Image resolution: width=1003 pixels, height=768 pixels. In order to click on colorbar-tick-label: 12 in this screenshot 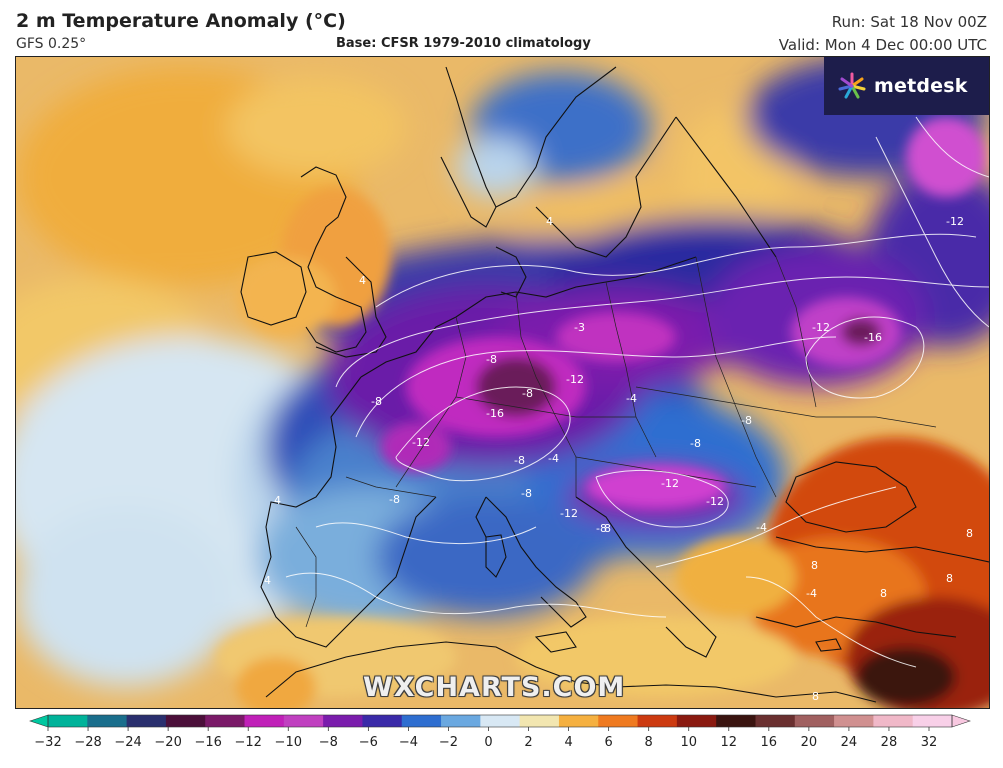, I will do `click(729, 742)`.